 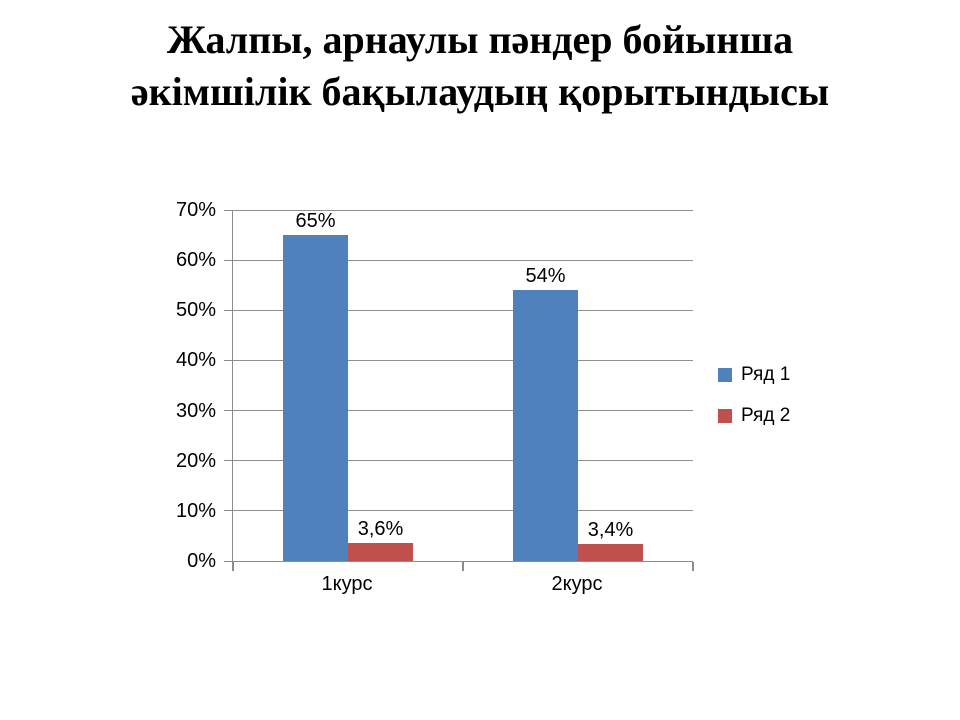 I want to click on bar-series1-1курс: 65%, so click(x=315, y=385).